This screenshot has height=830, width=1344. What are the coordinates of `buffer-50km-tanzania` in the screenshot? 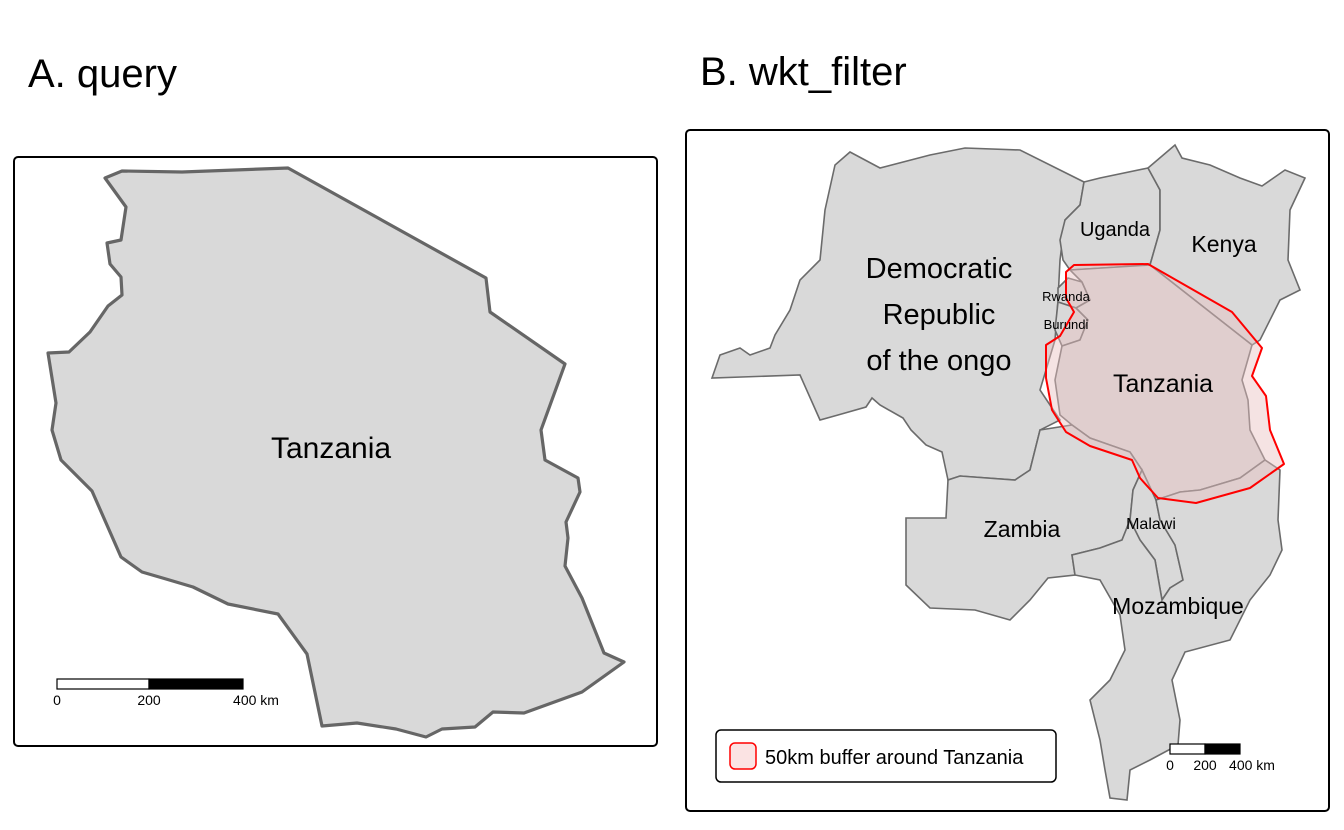 It's located at (1165, 383).